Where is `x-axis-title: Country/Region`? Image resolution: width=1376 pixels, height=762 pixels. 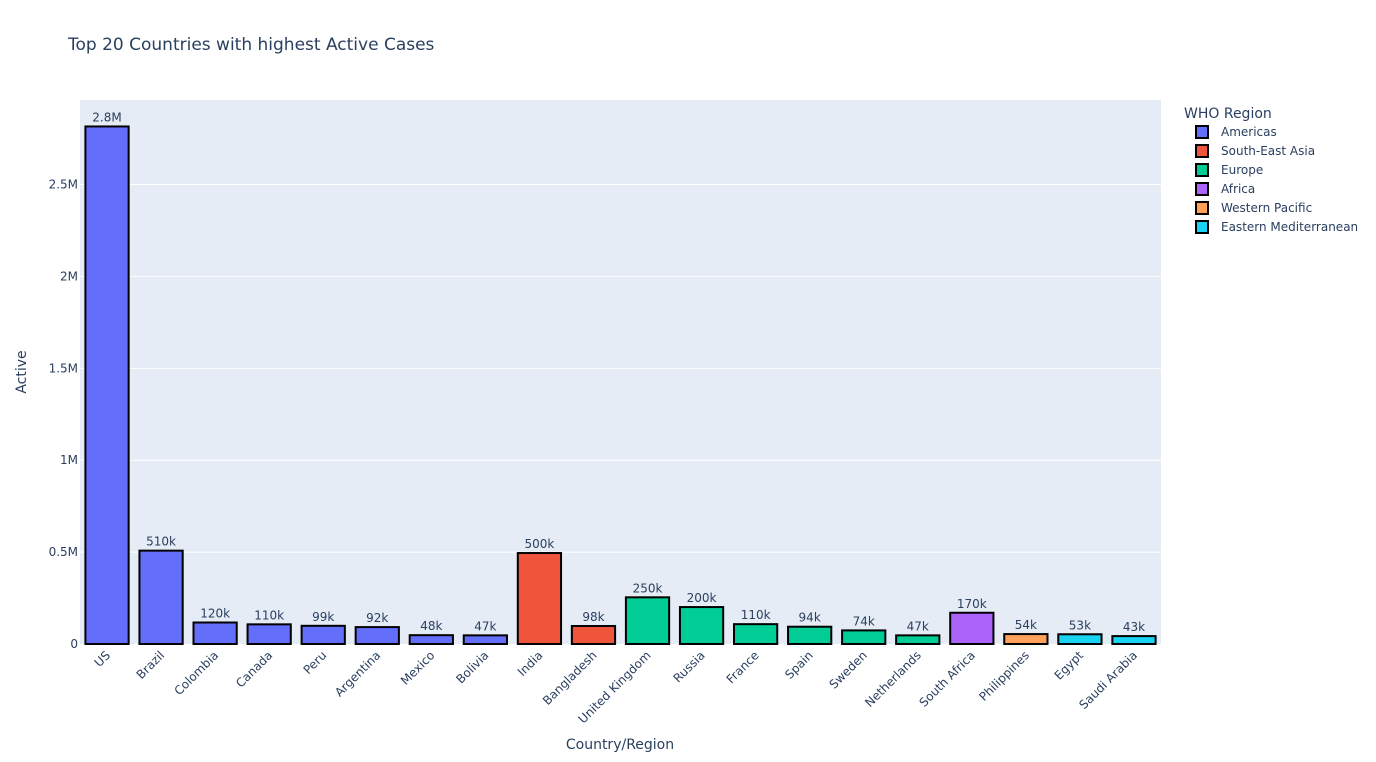 x-axis-title: Country/Region is located at coordinates (620, 745).